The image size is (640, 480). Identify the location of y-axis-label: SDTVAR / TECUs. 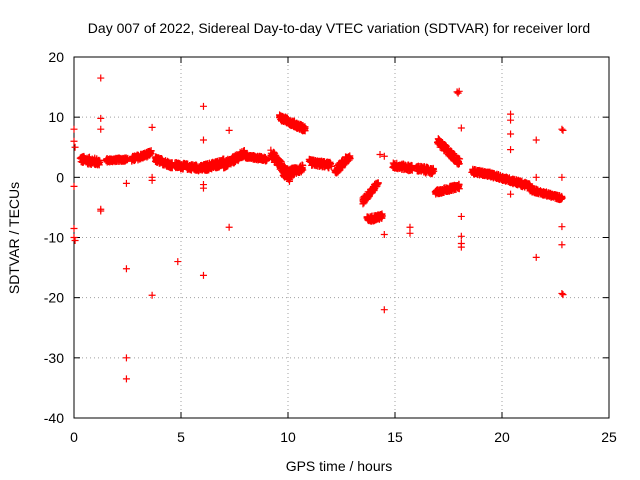
(14, 238).